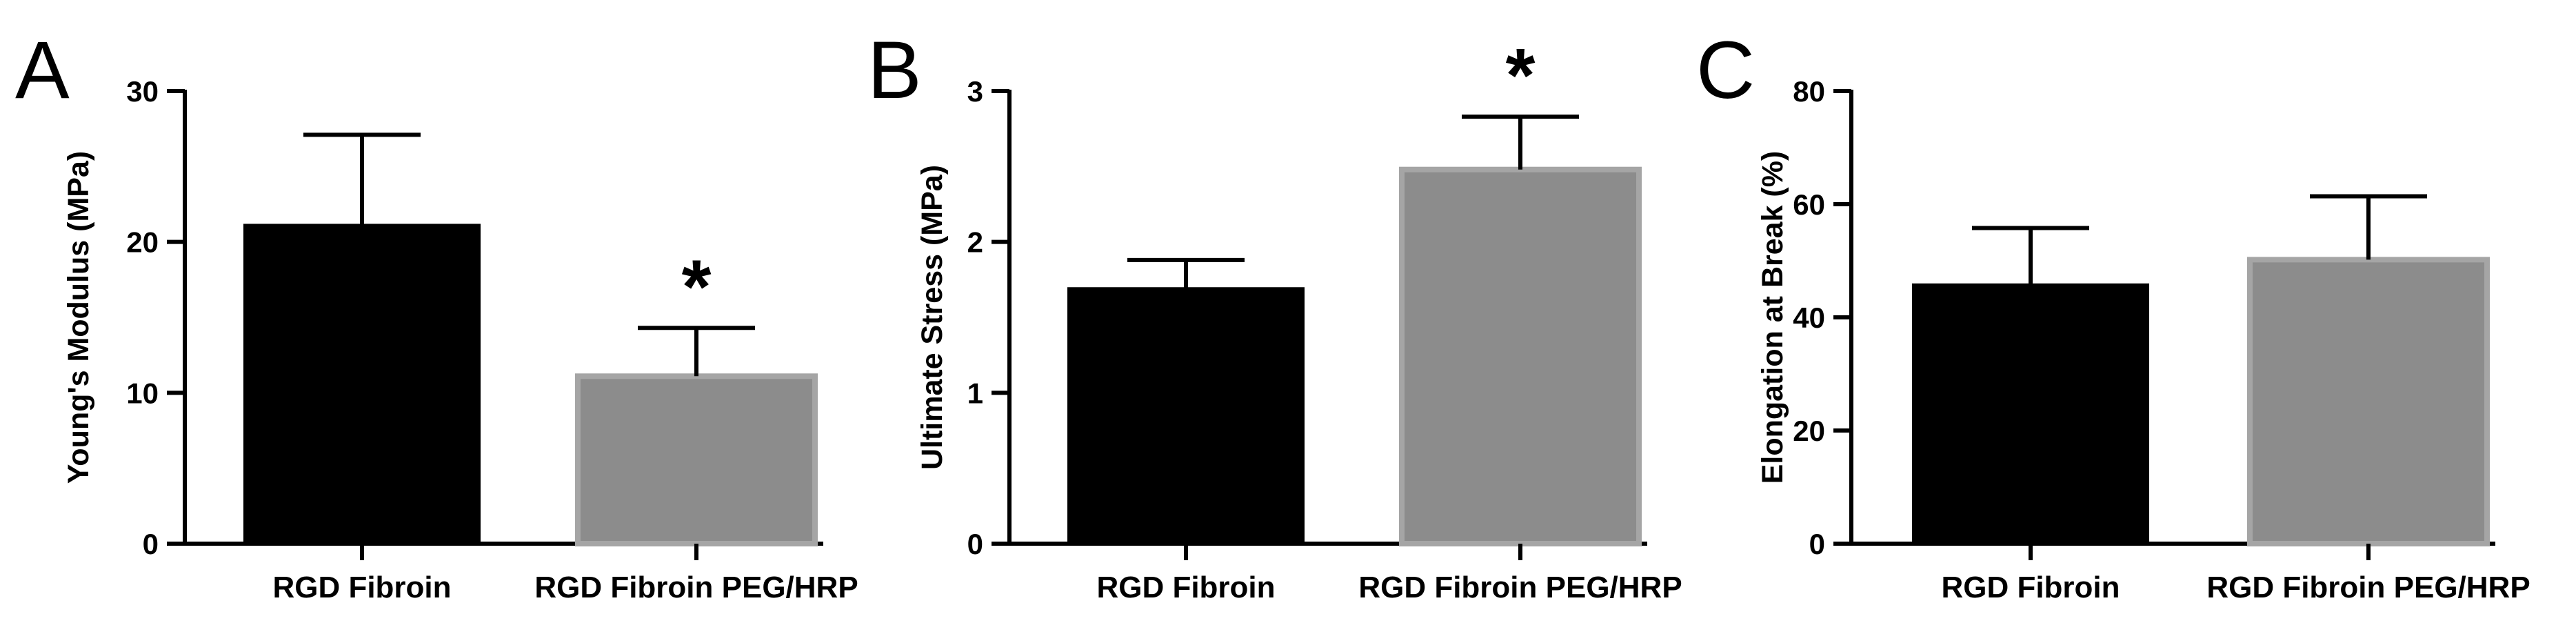 The width and height of the screenshot is (2576, 623). What do you see at coordinates (142, 393) in the screenshot?
I see `y-tick-label: 10` at bounding box center [142, 393].